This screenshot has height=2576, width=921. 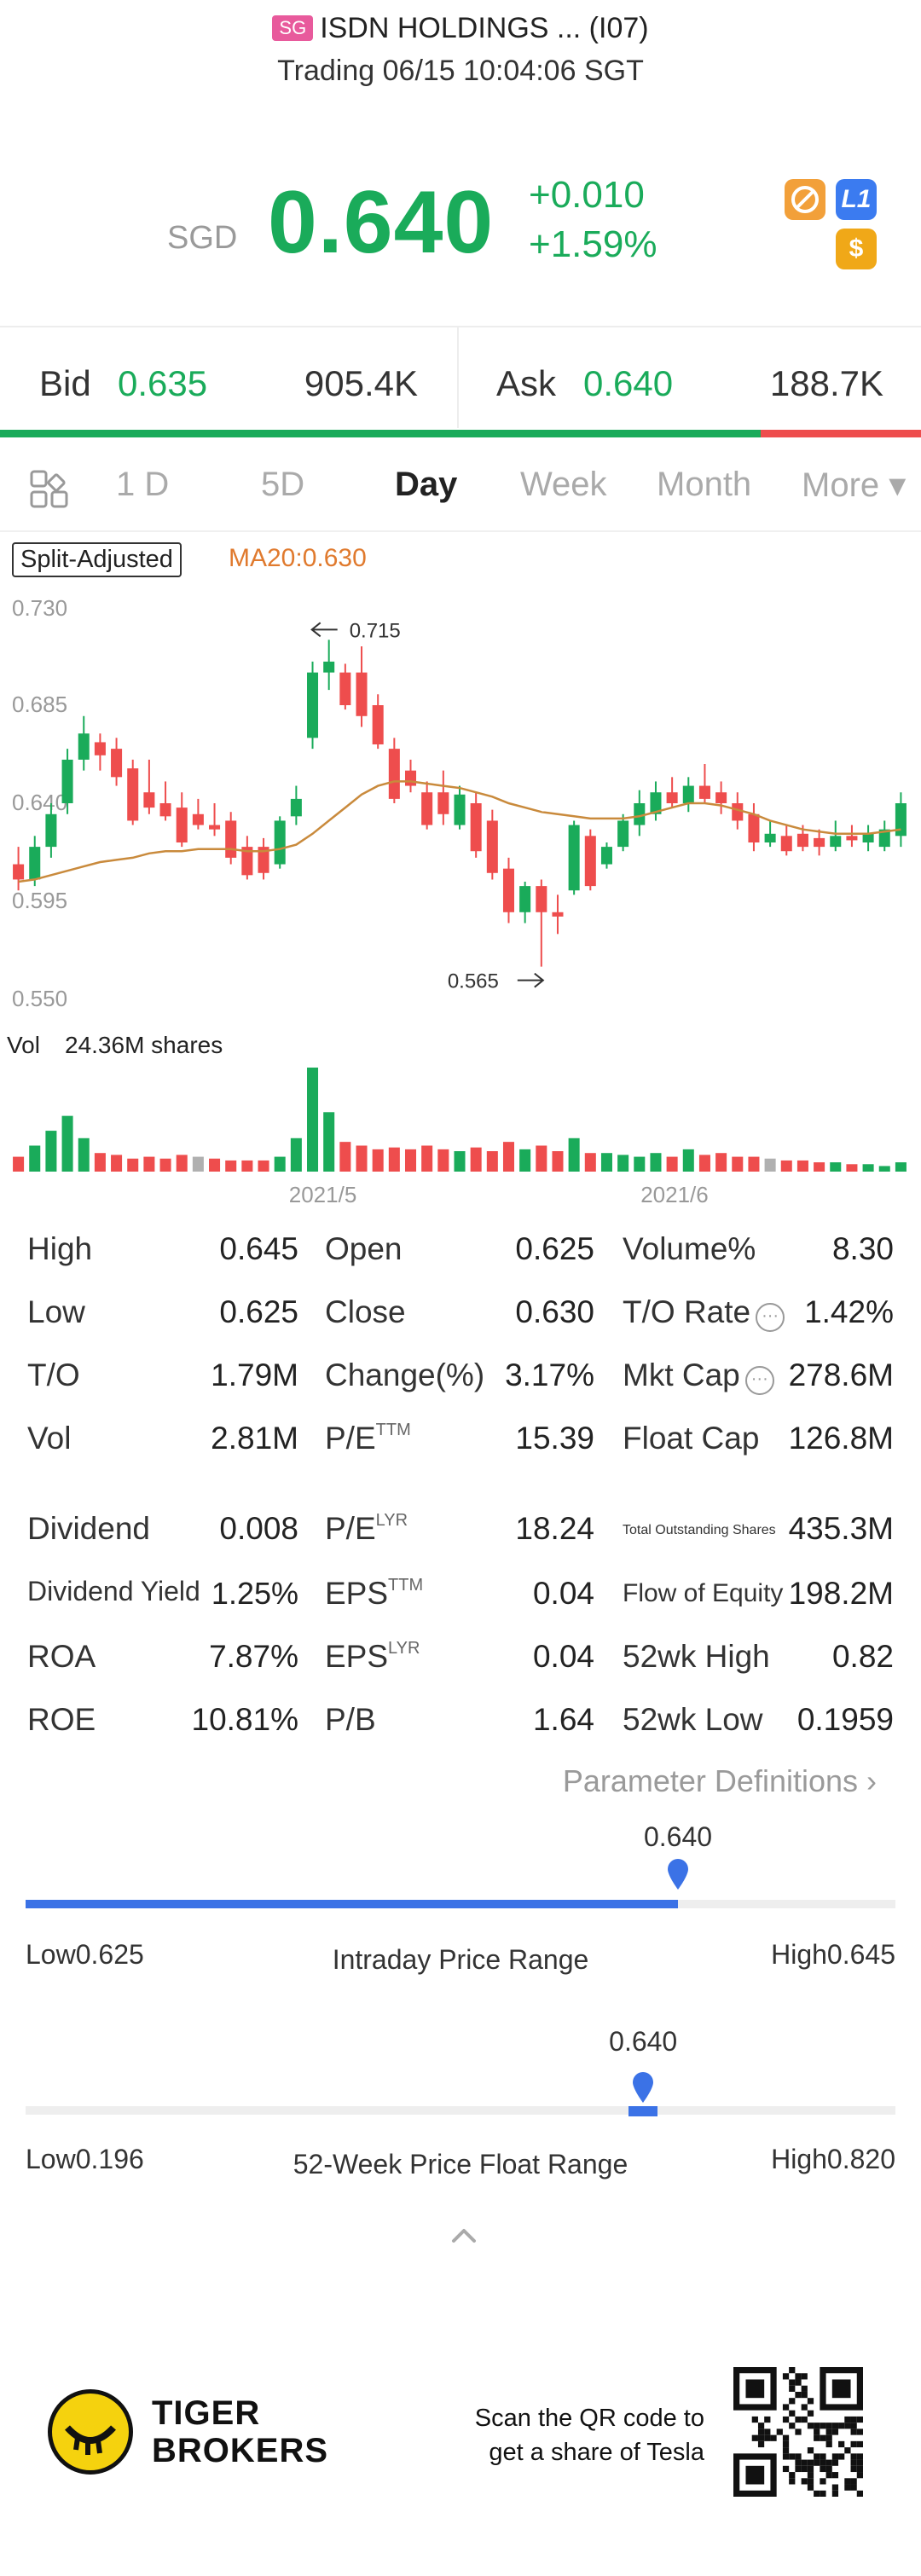 I want to click on stat-label: Float Cap, so click(x=691, y=1438).